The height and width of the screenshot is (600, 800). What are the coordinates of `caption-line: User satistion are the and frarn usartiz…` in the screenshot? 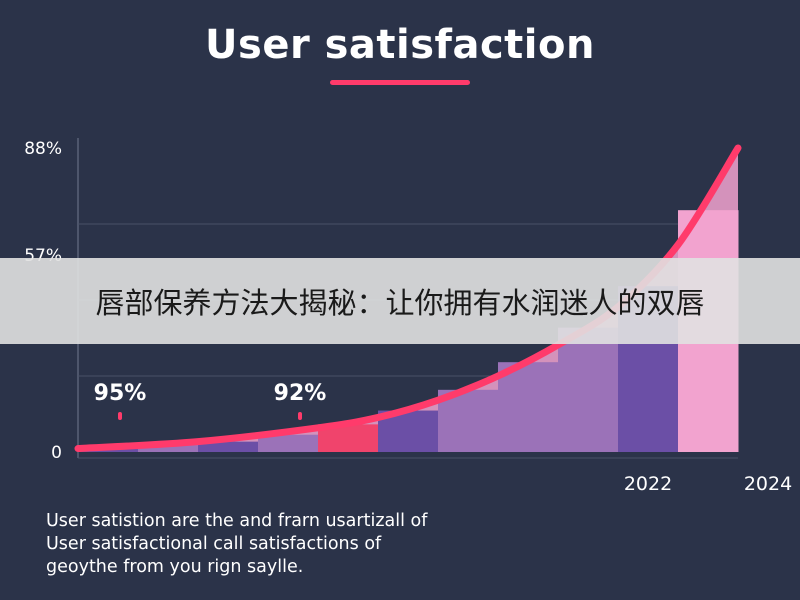 It's located at (237, 521).